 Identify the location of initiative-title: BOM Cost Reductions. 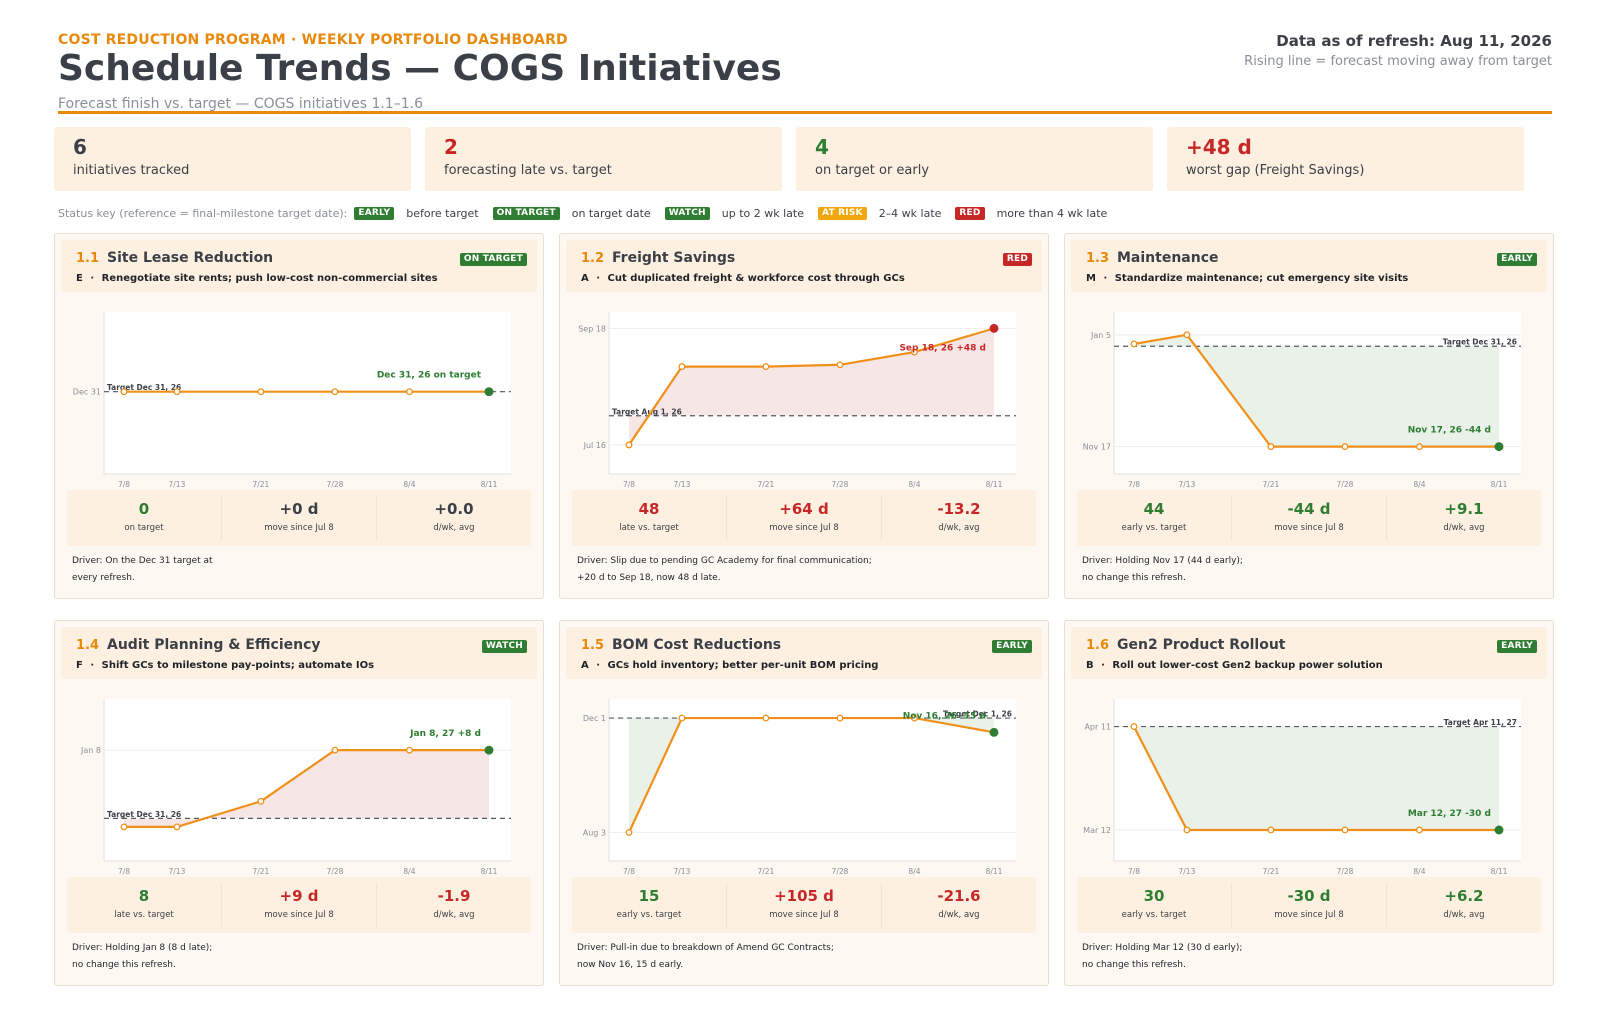
(697, 645).